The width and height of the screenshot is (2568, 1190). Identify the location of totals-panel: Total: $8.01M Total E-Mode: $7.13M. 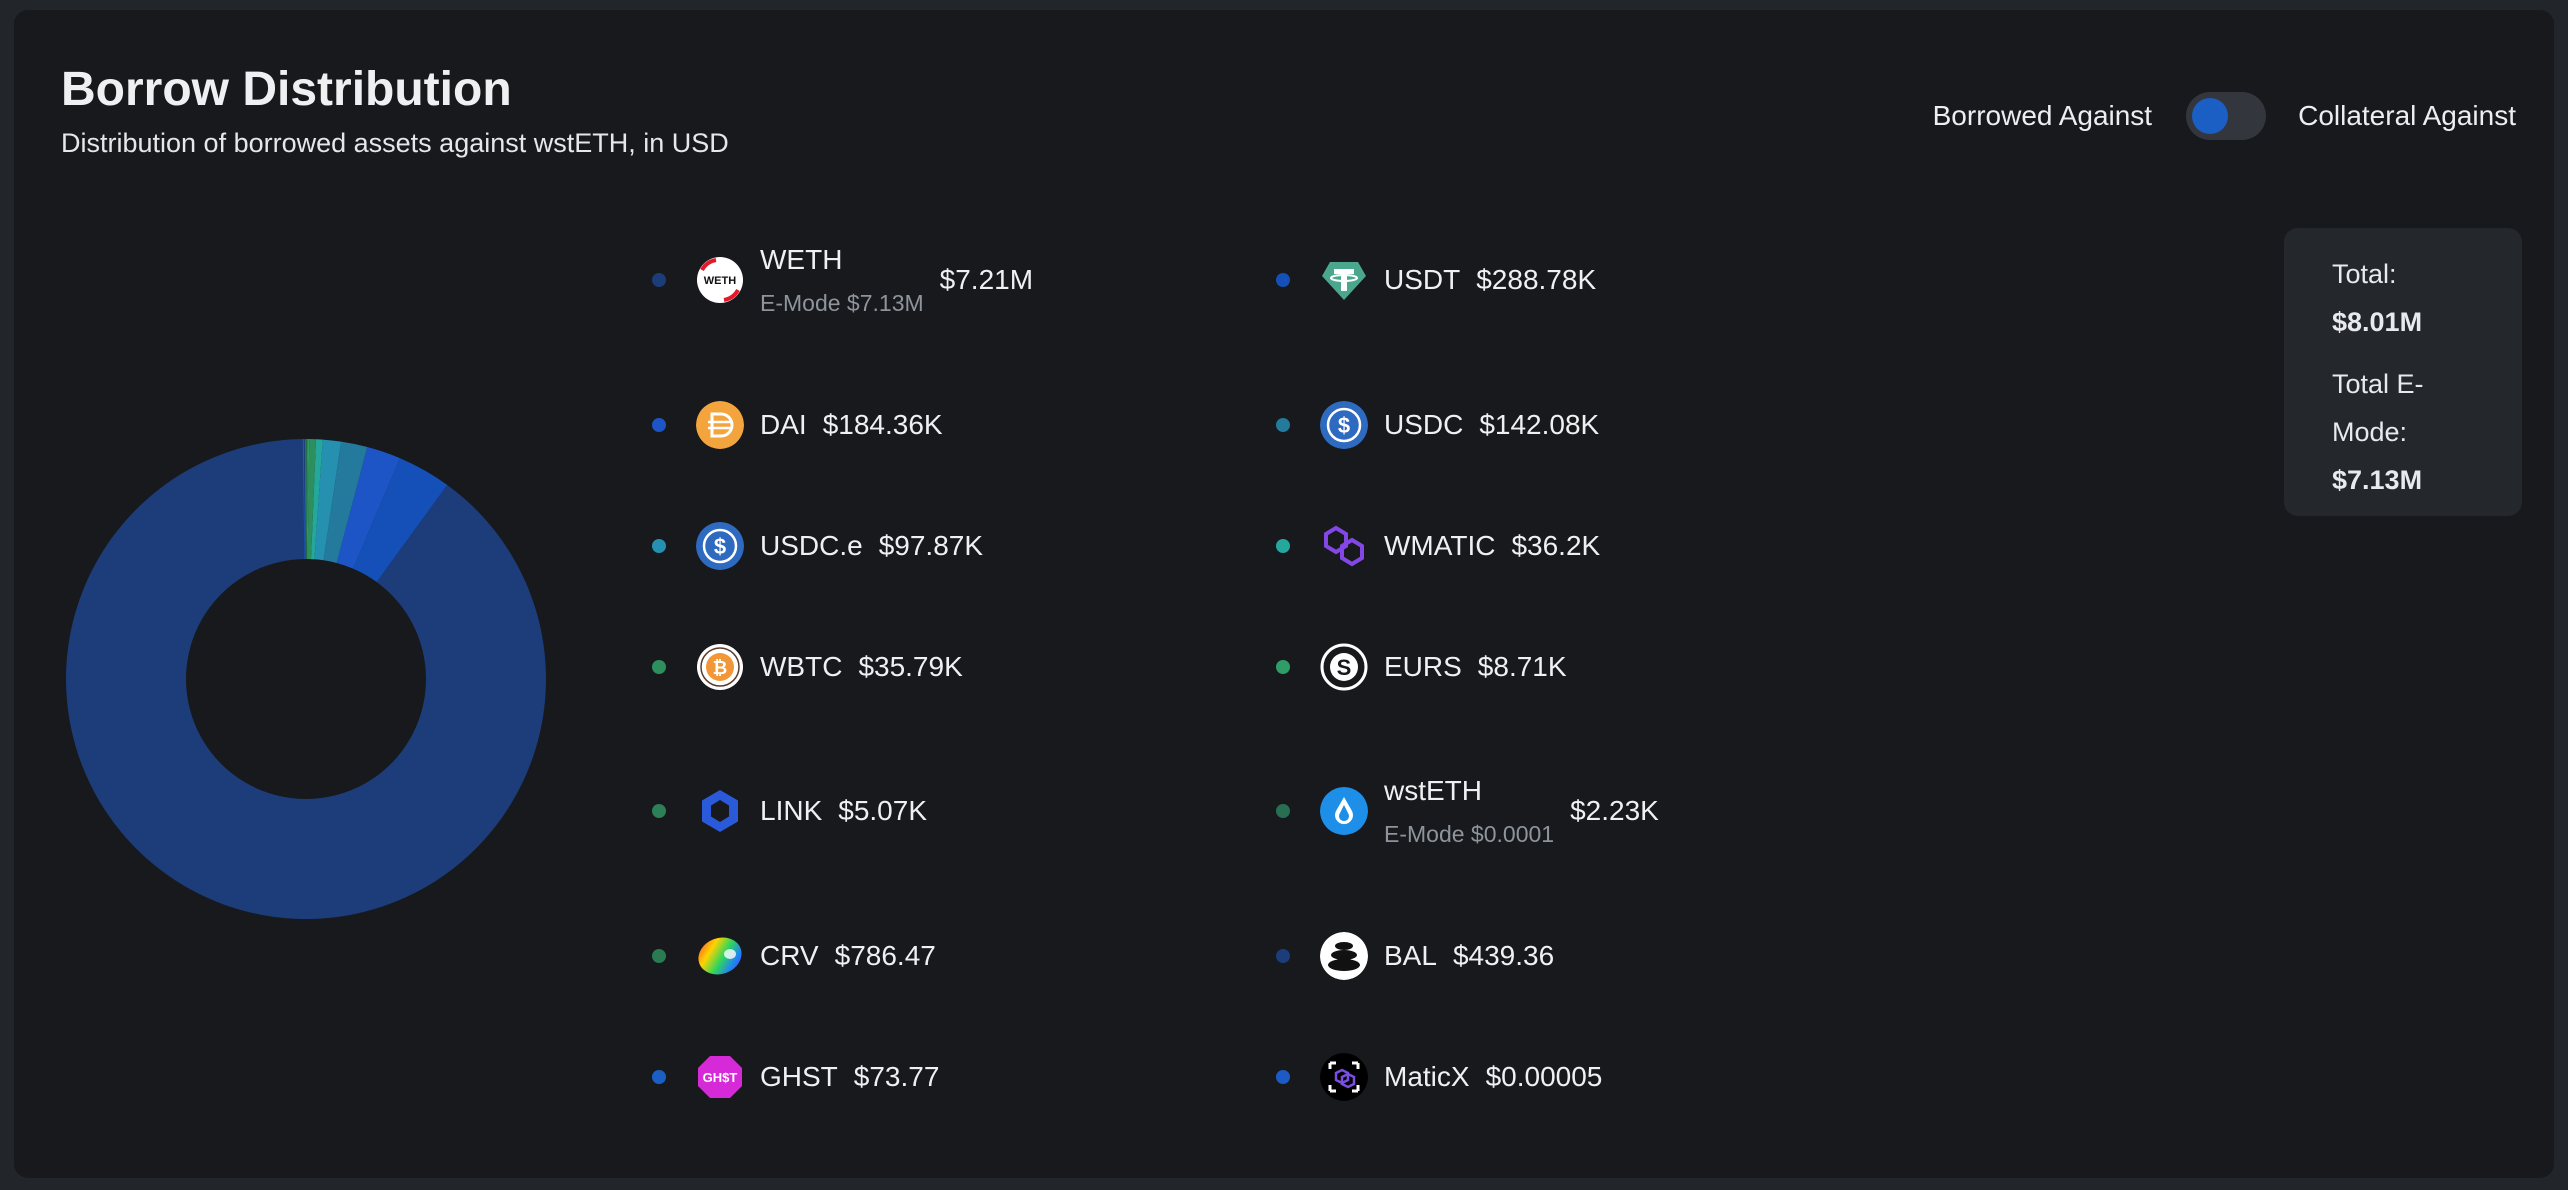
(2403, 372).